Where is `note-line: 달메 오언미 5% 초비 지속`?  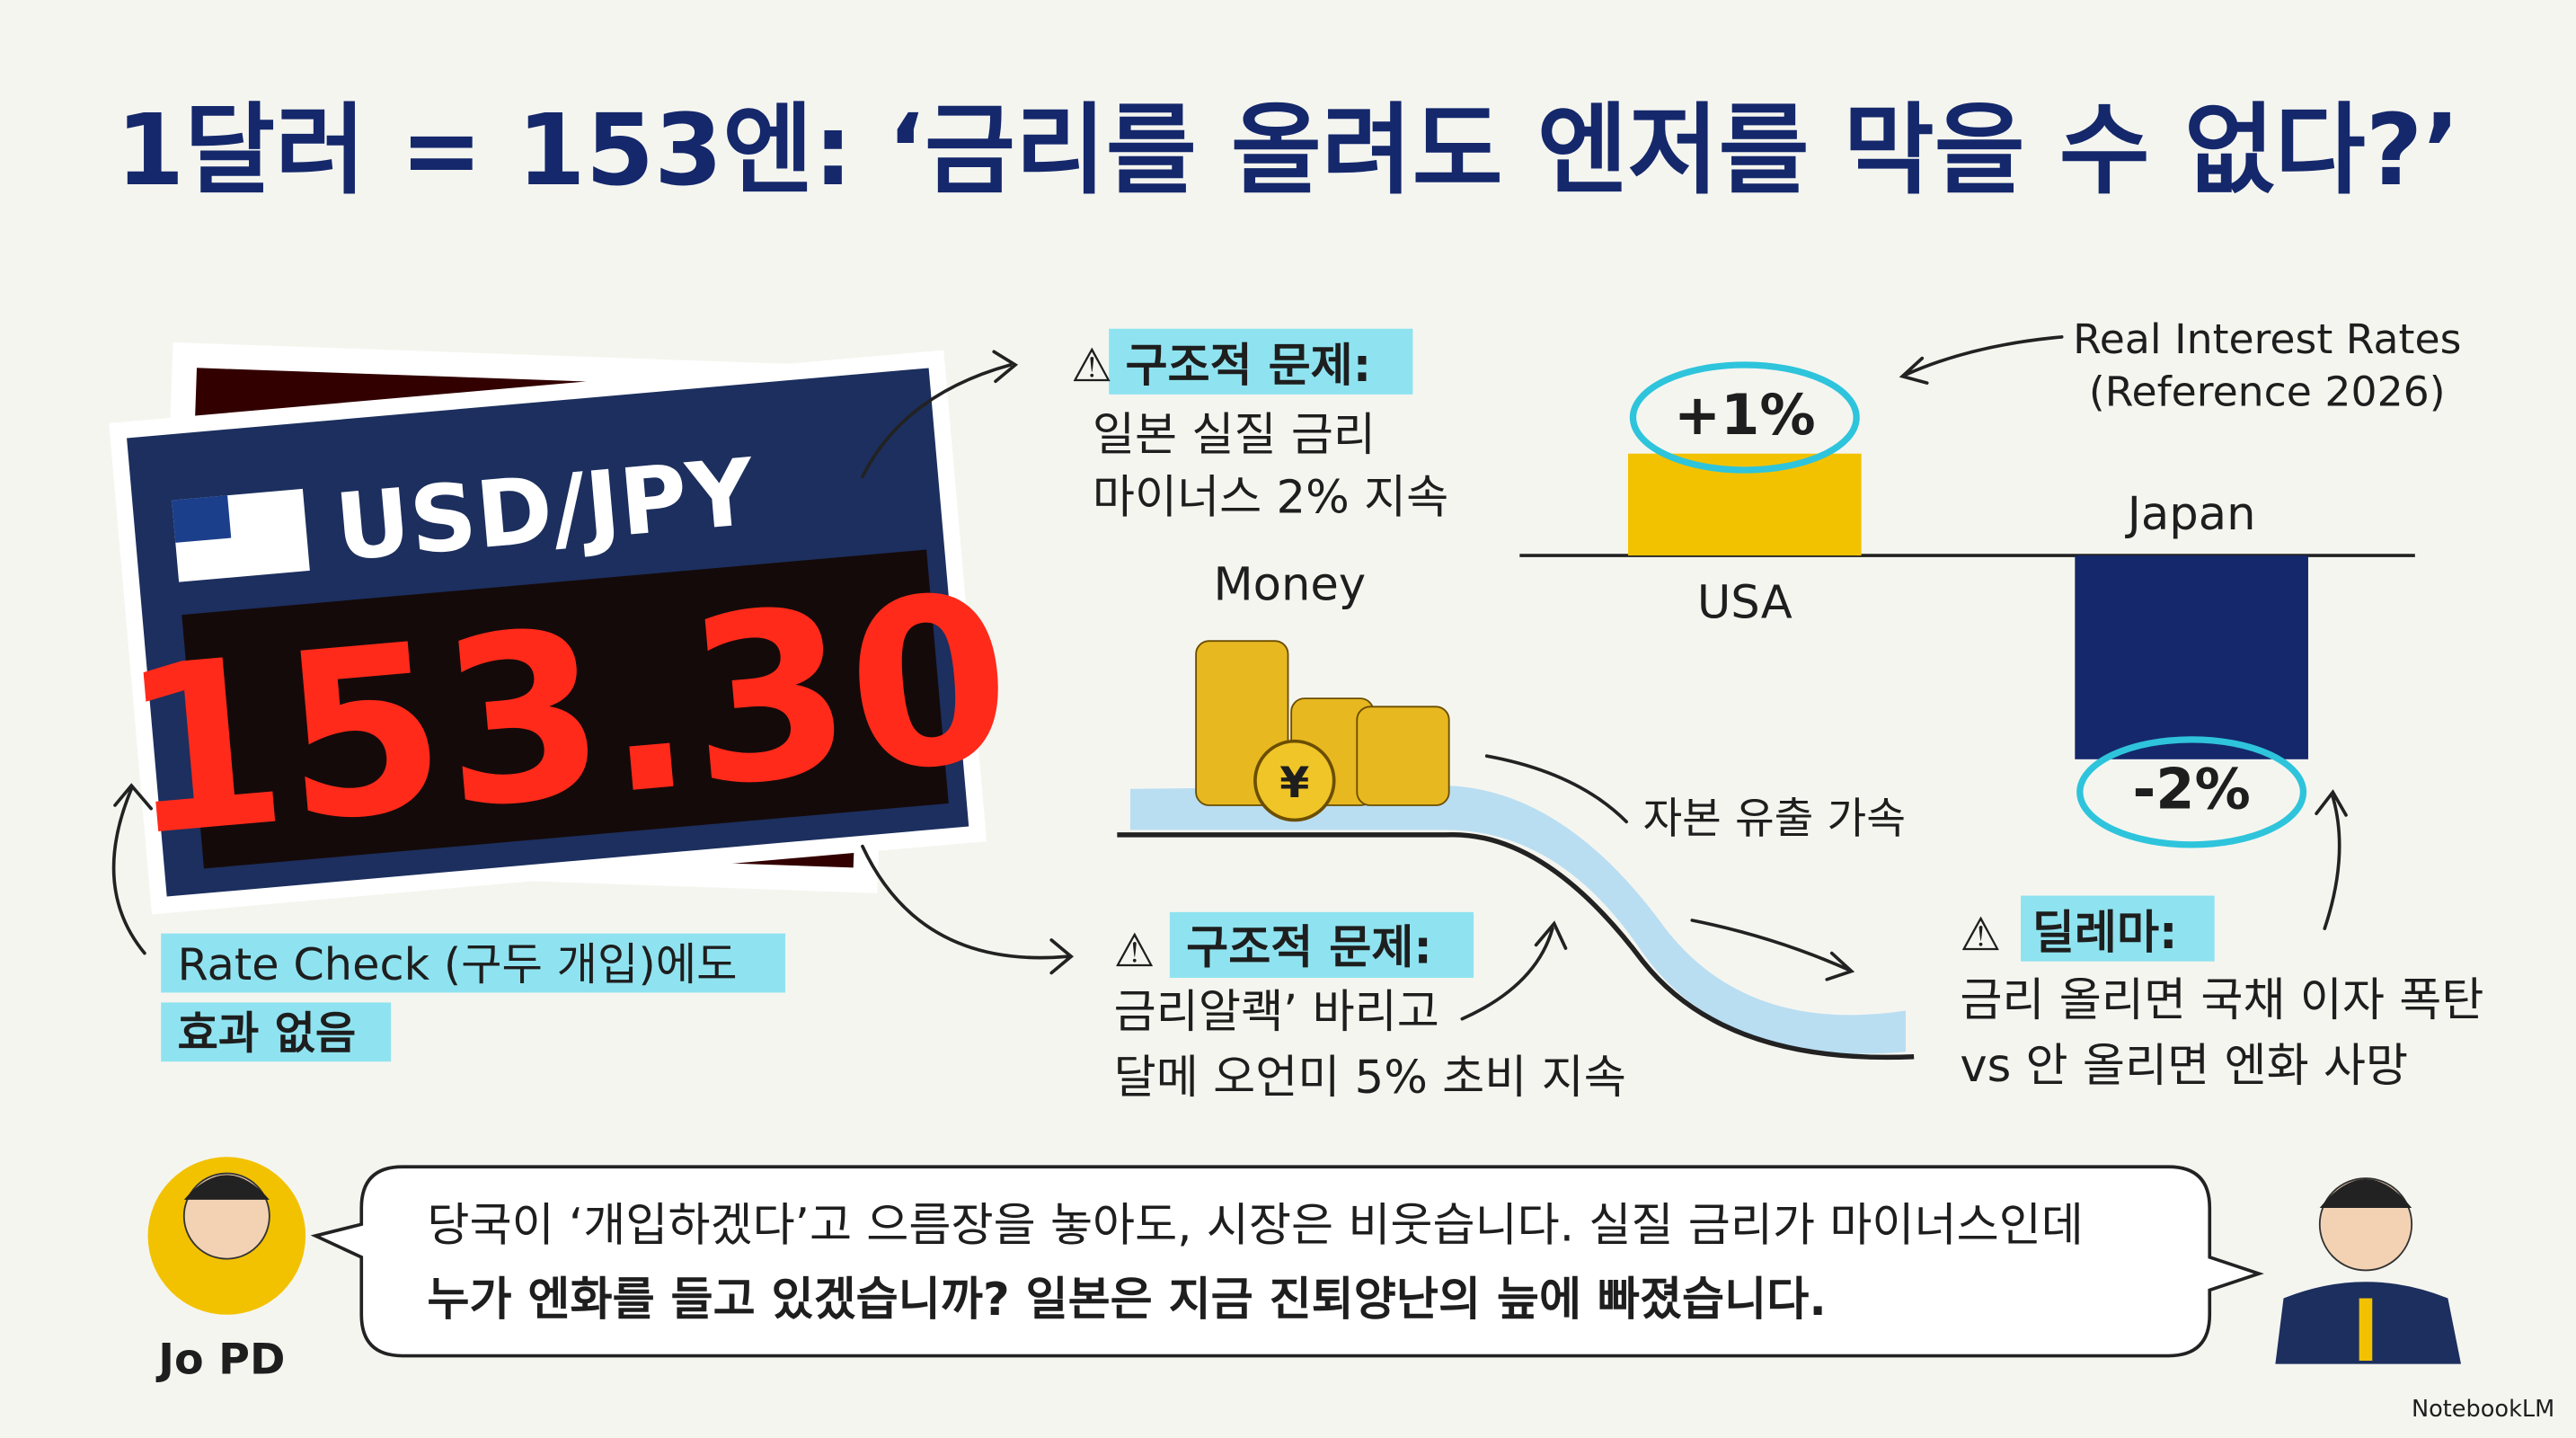 note-line: 달메 오언미 5% 초비 지속 is located at coordinates (1370, 1078).